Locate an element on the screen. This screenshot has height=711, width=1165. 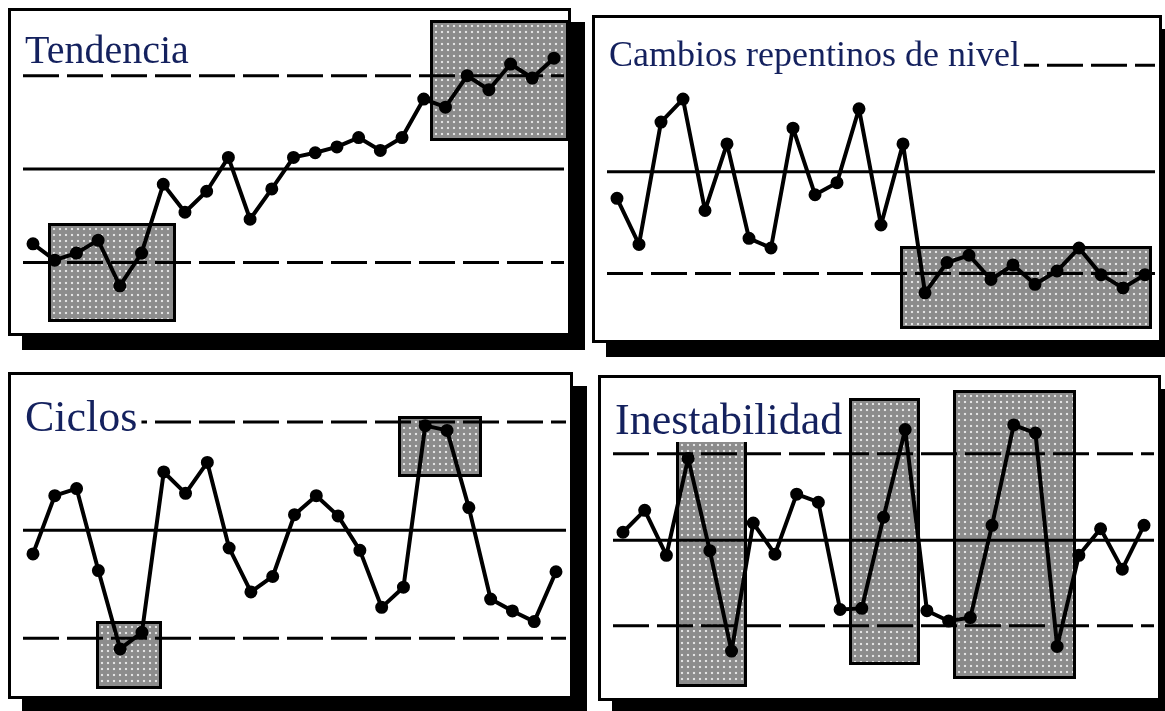
chart-title: Tendencia is located at coordinates (107, 49).